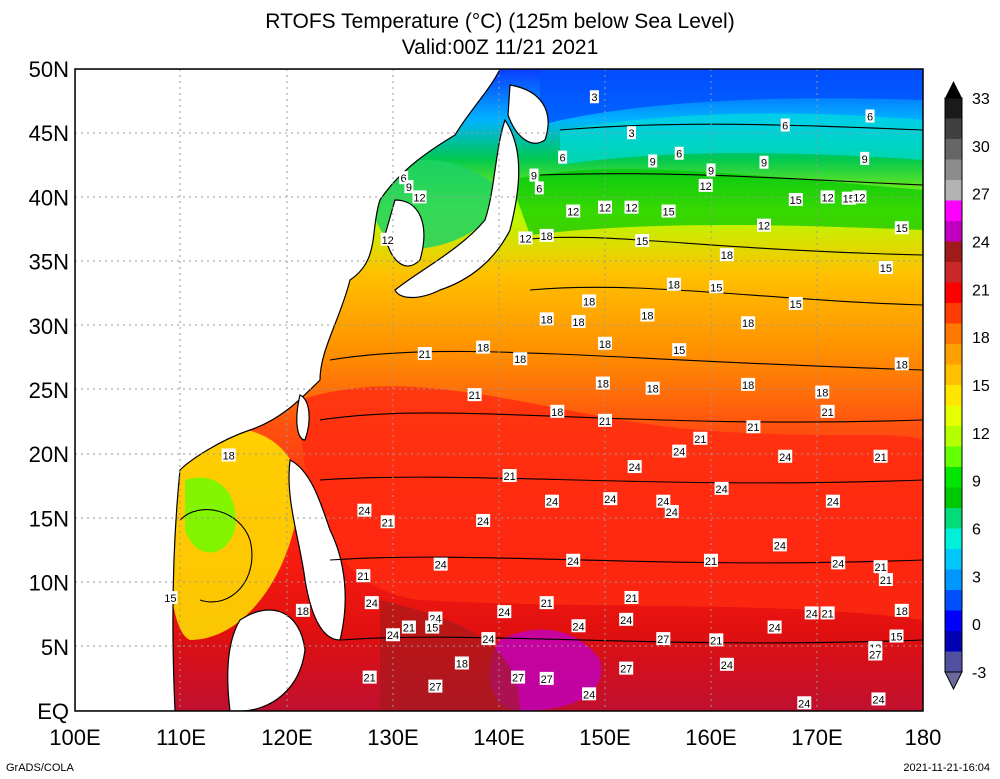 This screenshot has width=1000, height=779. I want to click on colorbar-tick-label: 3, so click(976, 577).